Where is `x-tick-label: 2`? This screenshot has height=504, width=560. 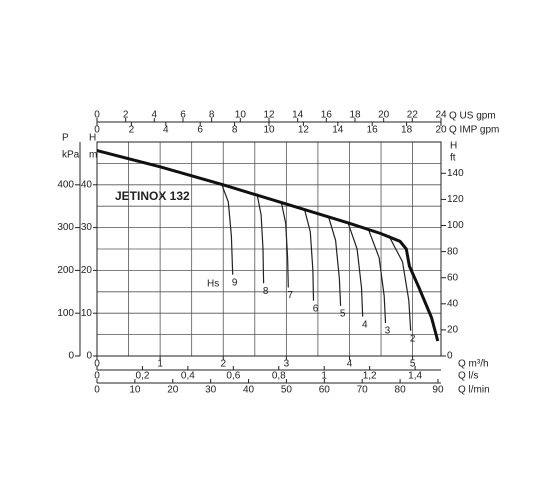
x-tick-label: 2 is located at coordinates (223, 364).